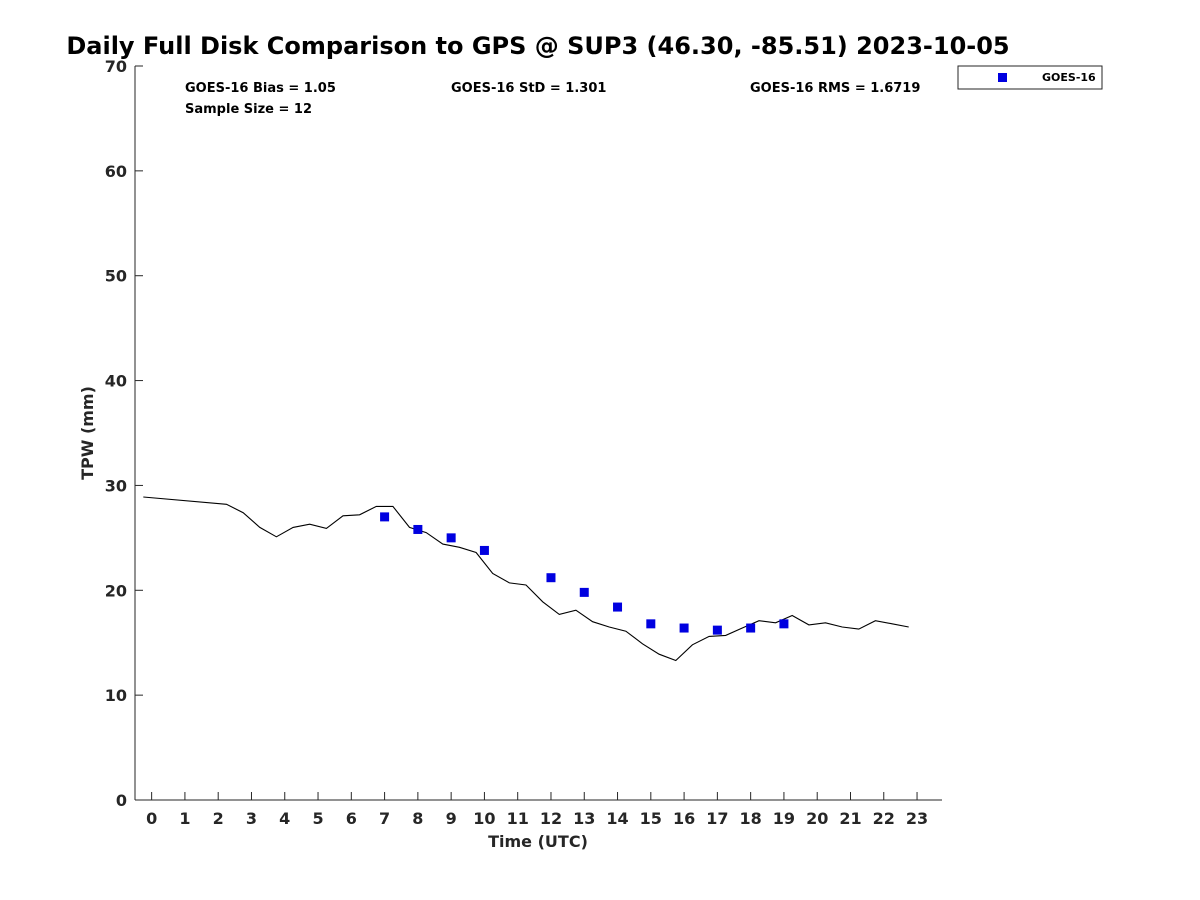 Image resolution: width=1200 pixels, height=900 pixels. I want to click on x-tick-label: 7, so click(384, 818).